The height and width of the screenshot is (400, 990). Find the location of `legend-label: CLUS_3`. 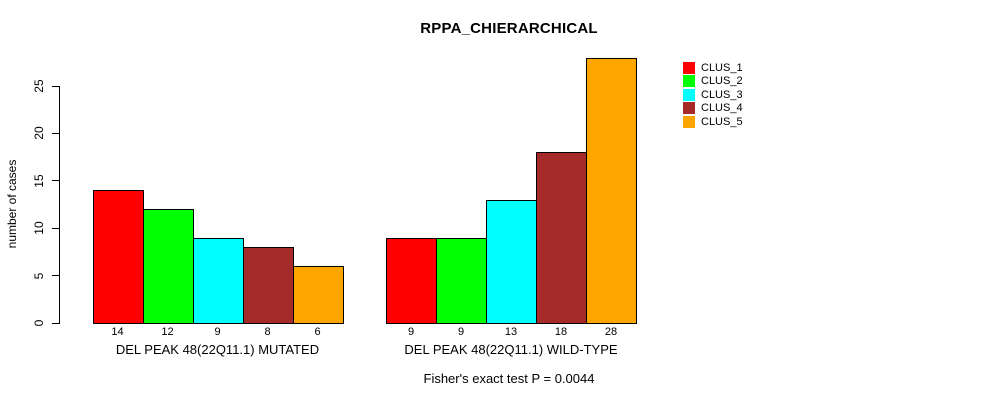

legend-label: CLUS_3 is located at coordinates (722, 94).